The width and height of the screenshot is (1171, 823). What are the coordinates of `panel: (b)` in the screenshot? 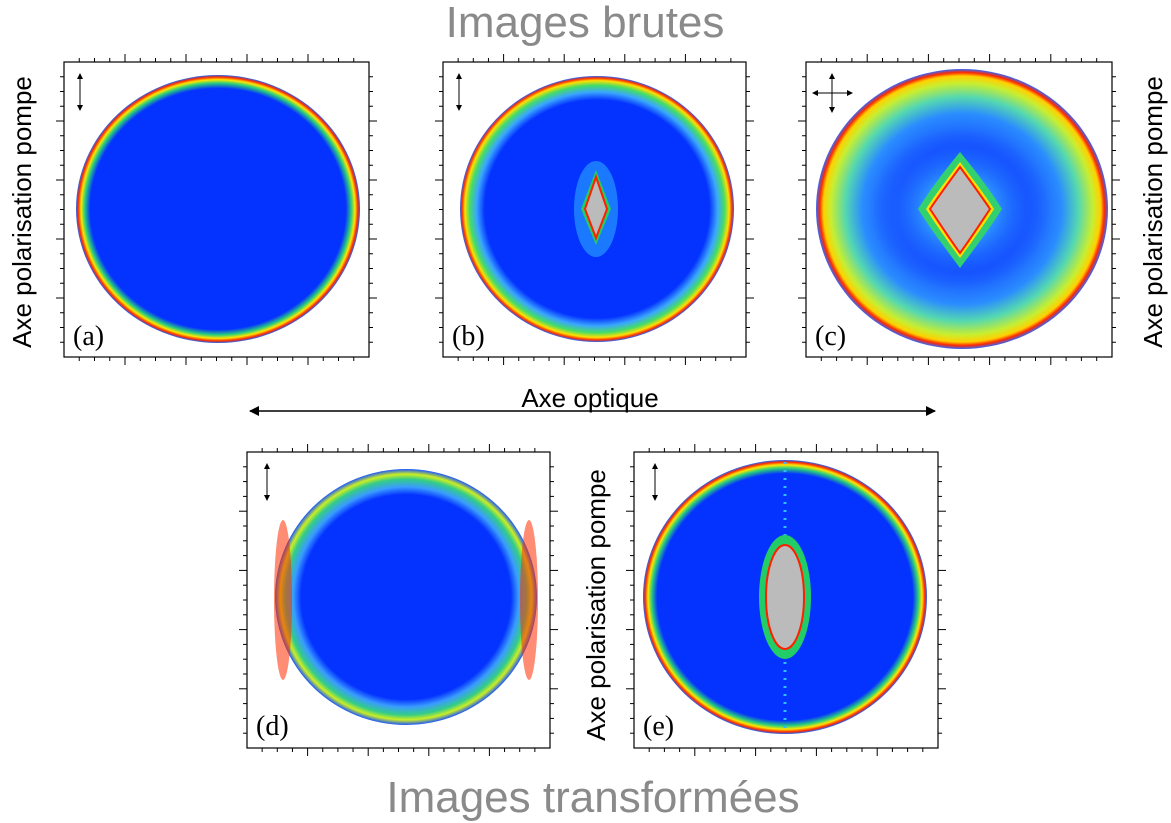 It's located at (594, 209).